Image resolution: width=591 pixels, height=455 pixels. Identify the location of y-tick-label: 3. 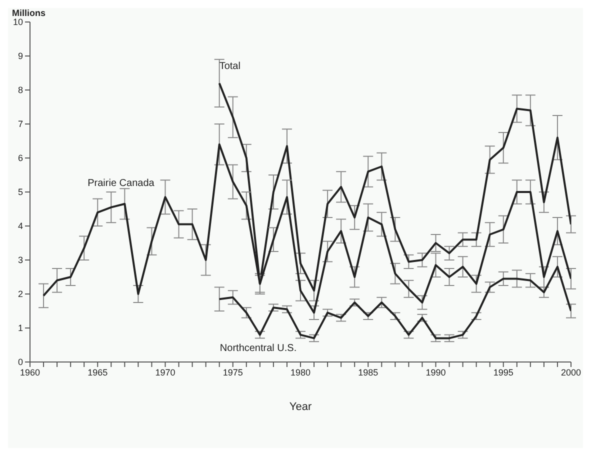
(20, 260).